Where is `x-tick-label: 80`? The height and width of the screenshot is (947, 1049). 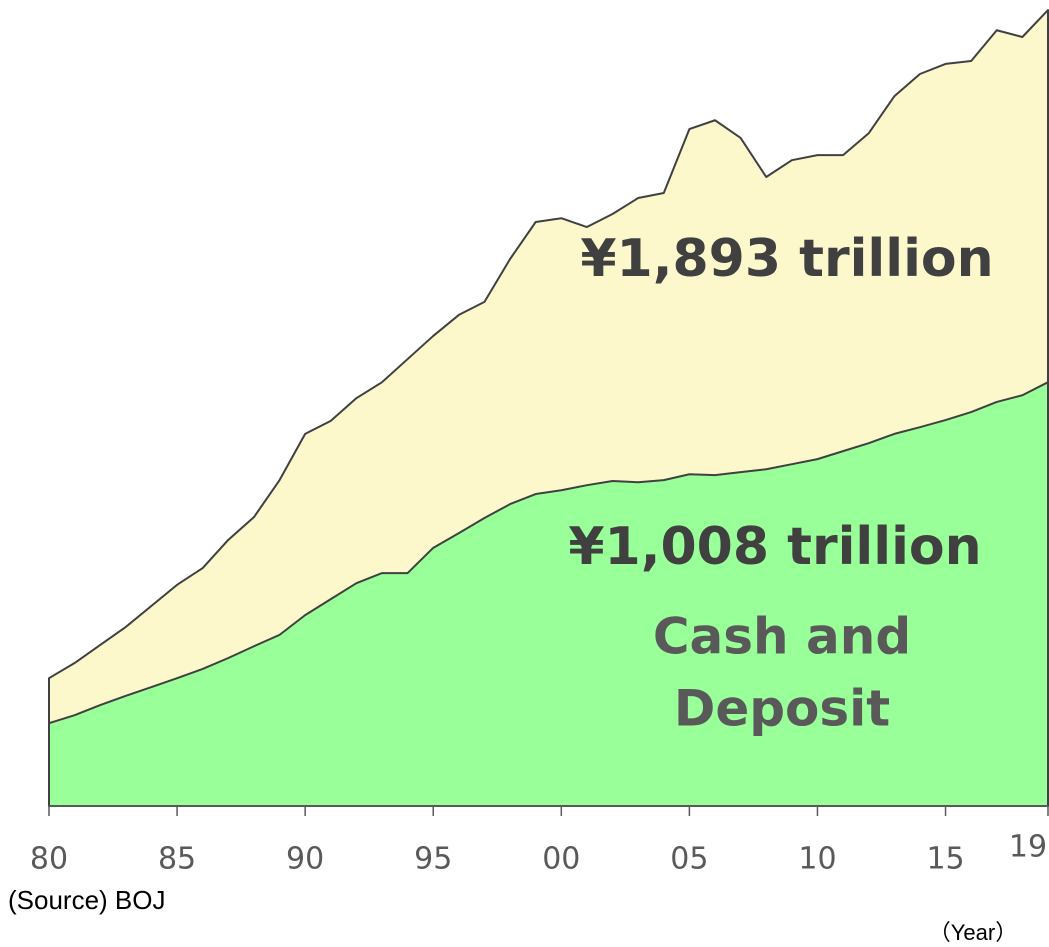
x-tick-label: 80 is located at coordinates (49, 859).